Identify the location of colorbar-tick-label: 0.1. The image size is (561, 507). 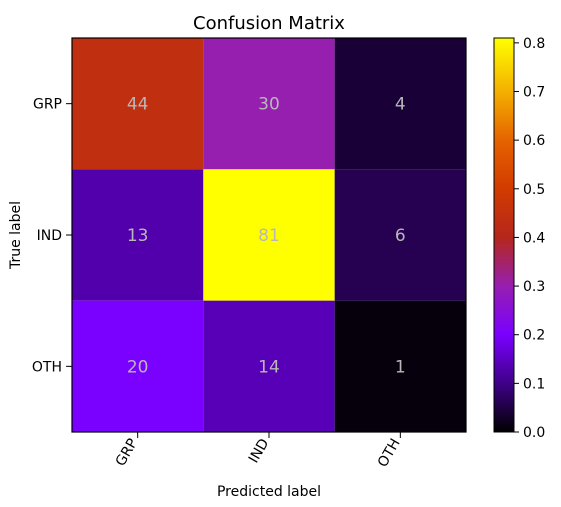
(534, 384).